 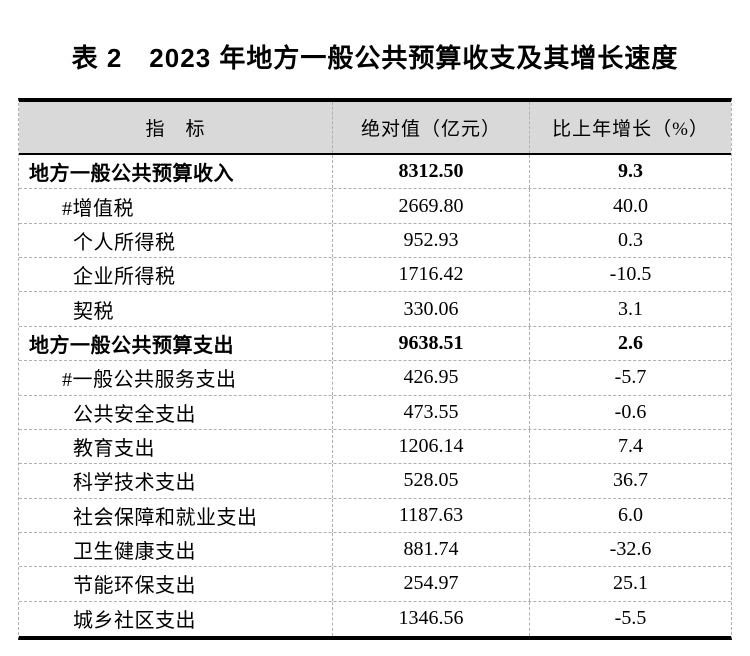 What do you see at coordinates (630, 342) in the screenshot?
I see `growth-cell: 2.6` at bounding box center [630, 342].